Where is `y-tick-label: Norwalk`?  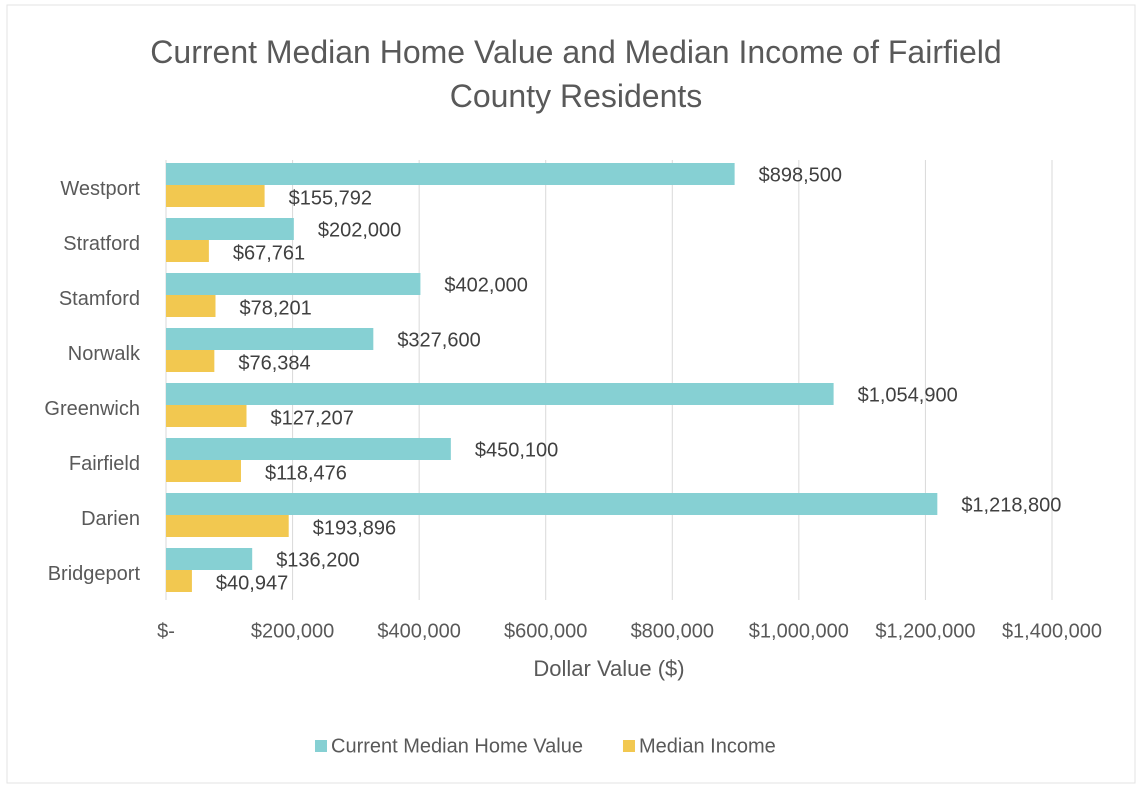 y-tick-label: Norwalk is located at coordinates (104, 354).